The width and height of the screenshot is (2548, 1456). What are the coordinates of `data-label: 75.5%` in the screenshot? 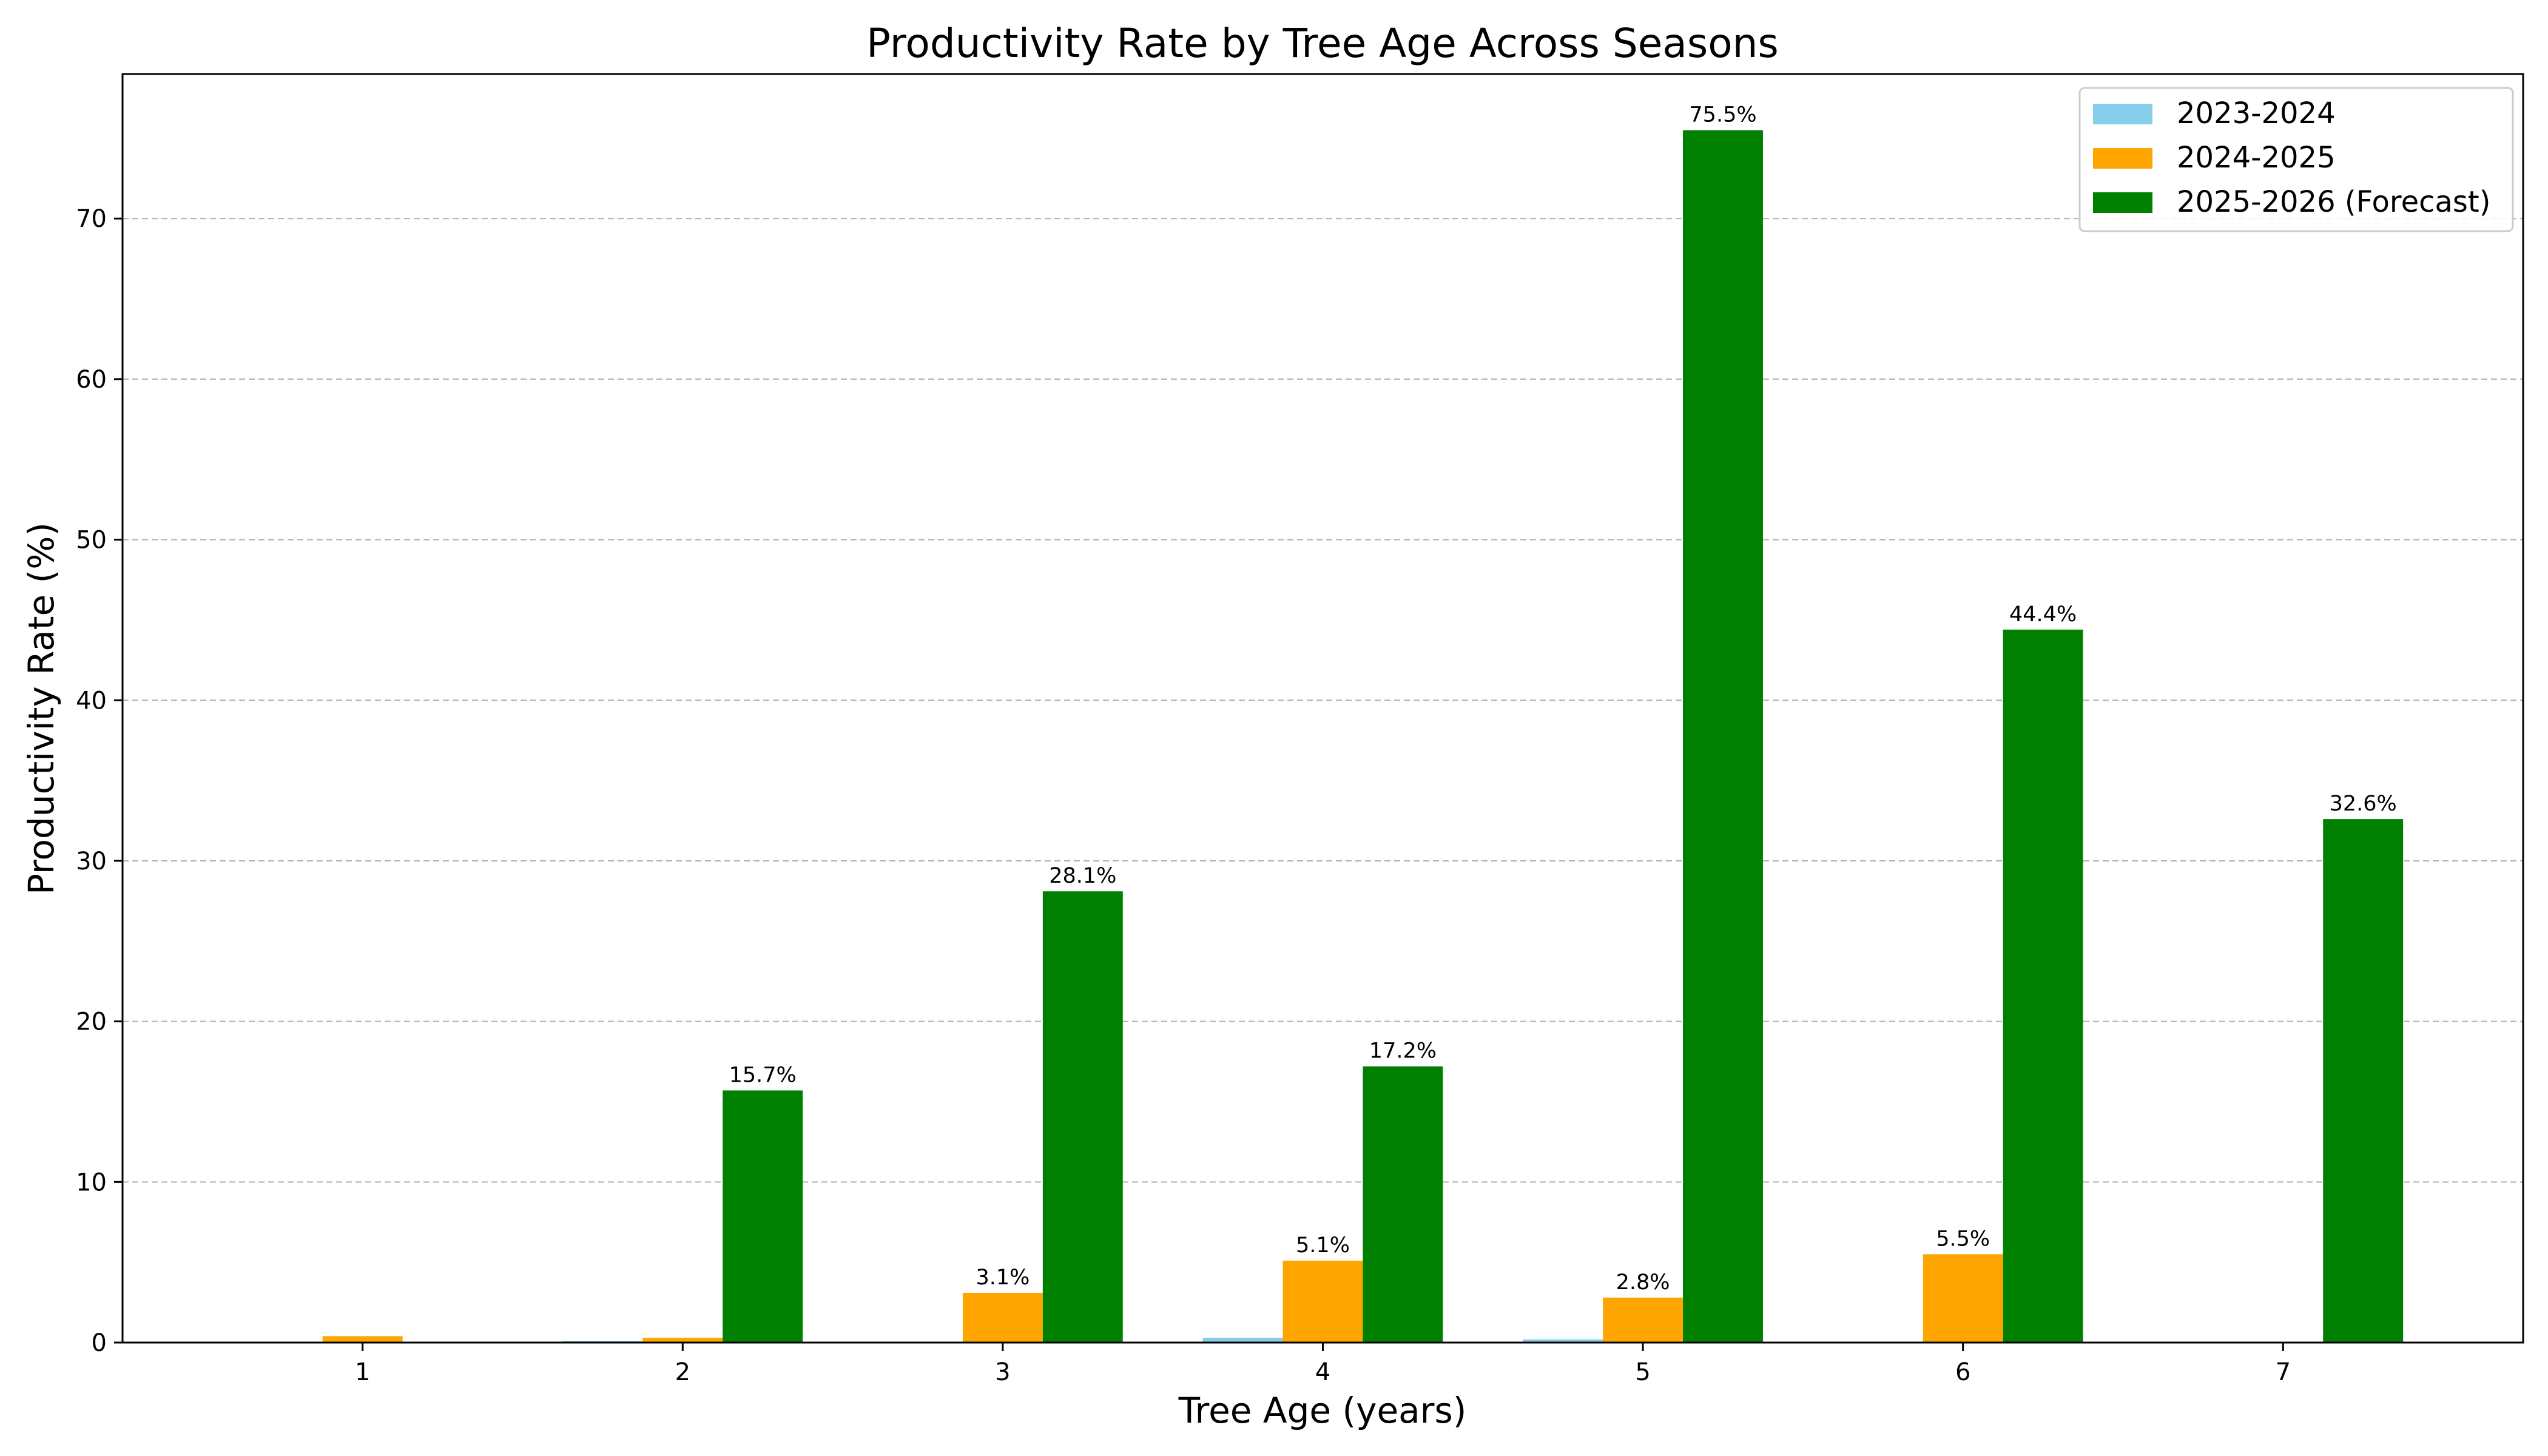 It's located at (1722, 115).